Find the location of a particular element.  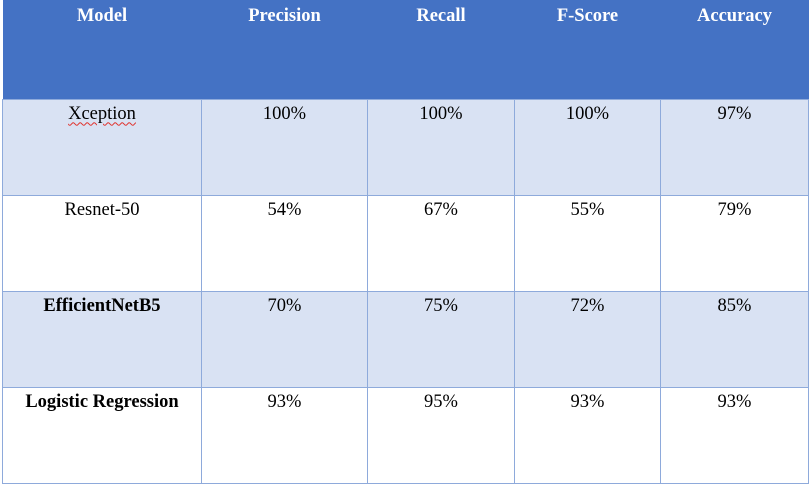

model-cell: Logistic Regression is located at coordinates (102, 435).